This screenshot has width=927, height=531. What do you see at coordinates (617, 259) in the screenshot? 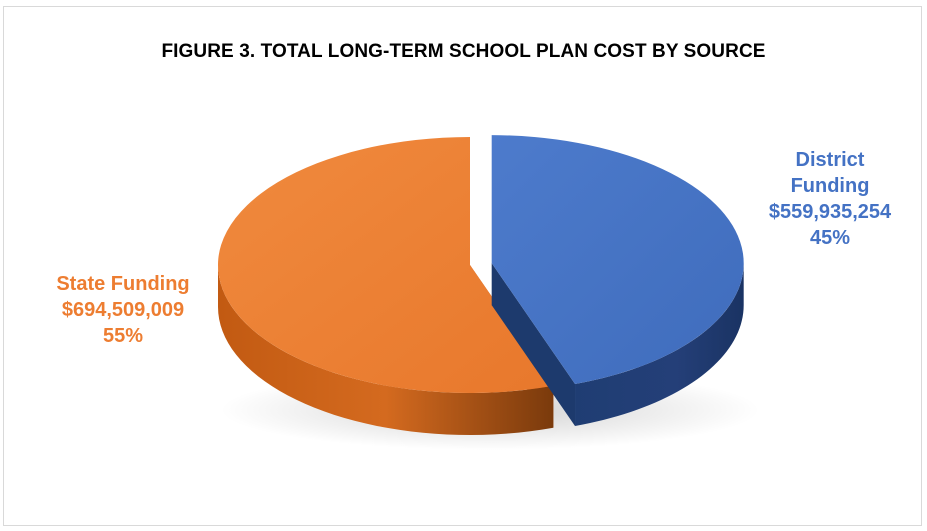
I see `district-slice` at bounding box center [617, 259].